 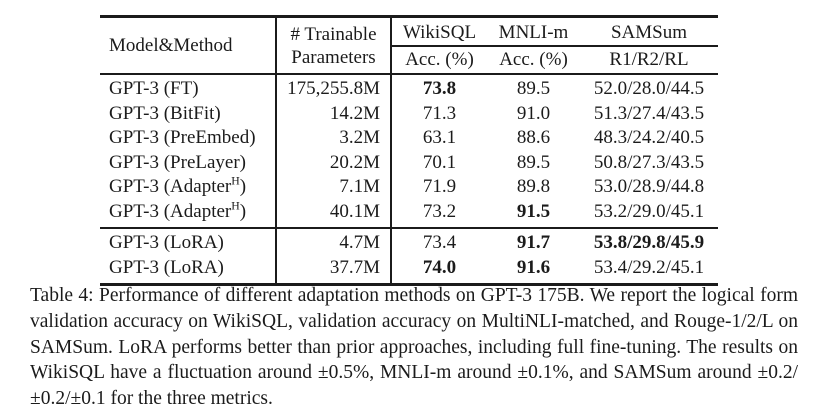 I want to click on cell-params: 20.2M, so click(x=334, y=162).